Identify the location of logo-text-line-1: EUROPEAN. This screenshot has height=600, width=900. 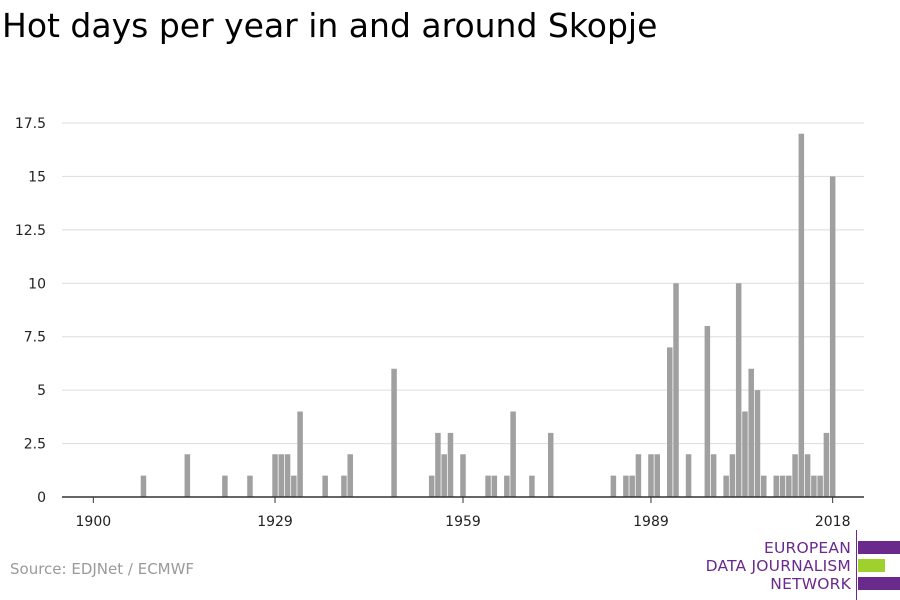
(807, 548).